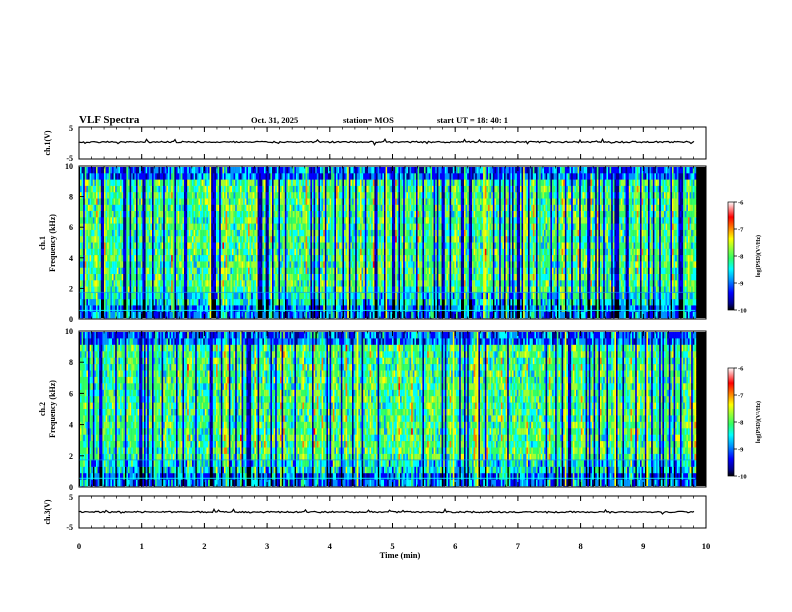 The height and width of the screenshot is (612, 792). What do you see at coordinates (731, 256) in the screenshot?
I see `ch1-colorbar-scale` at bounding box center [731, 256].